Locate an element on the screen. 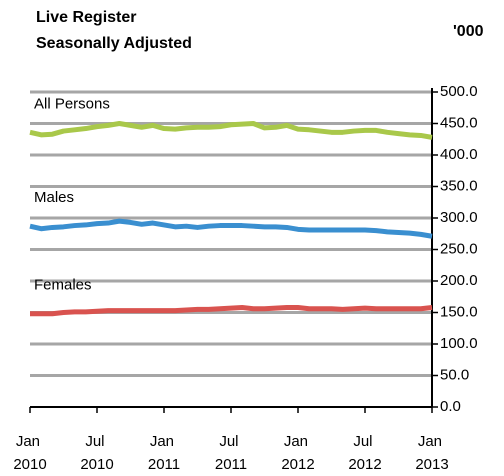 The width and height of the screenshot is (504, 476). y-tick-label: 150.0 is located at coordinates (459, 311).